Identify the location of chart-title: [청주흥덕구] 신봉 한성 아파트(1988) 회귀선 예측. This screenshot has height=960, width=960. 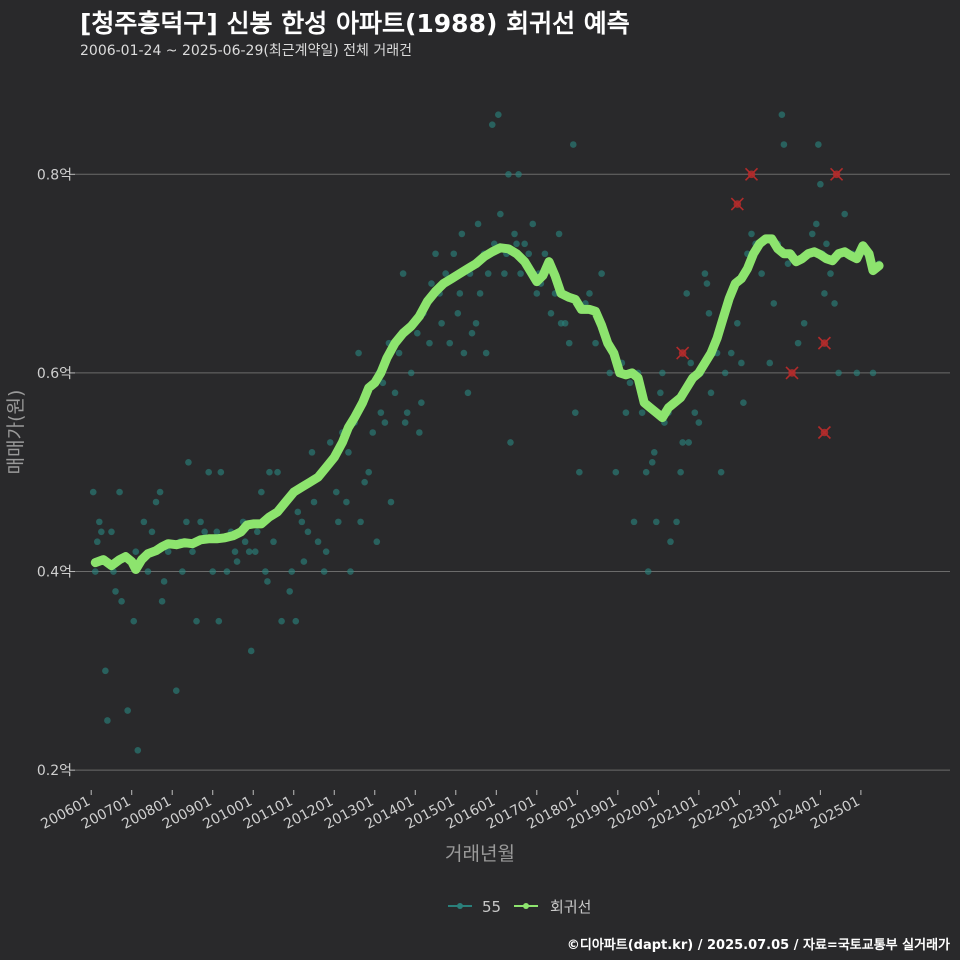
(355, 23).